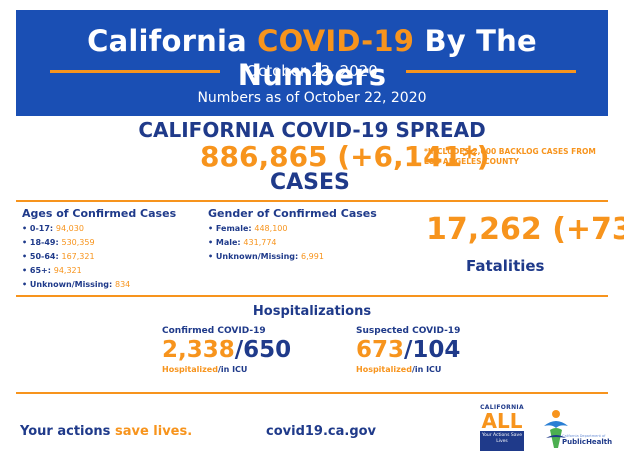  I want to click on item-label: • 50-64:, so click(40, 256).